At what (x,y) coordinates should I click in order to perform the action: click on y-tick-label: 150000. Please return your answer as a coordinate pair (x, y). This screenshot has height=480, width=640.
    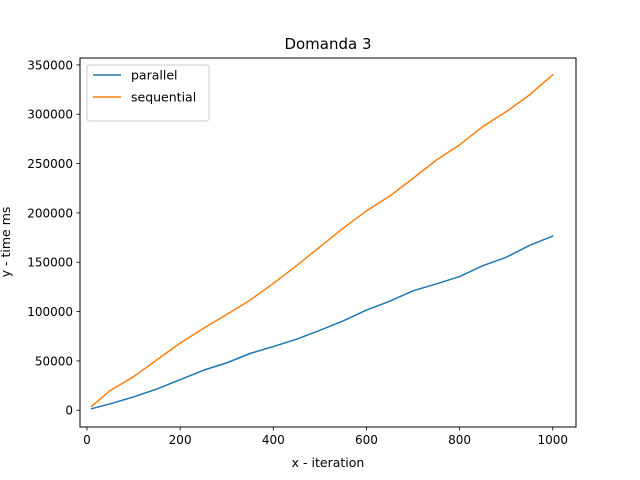
    Looking at the image, I should click on (50, 263).